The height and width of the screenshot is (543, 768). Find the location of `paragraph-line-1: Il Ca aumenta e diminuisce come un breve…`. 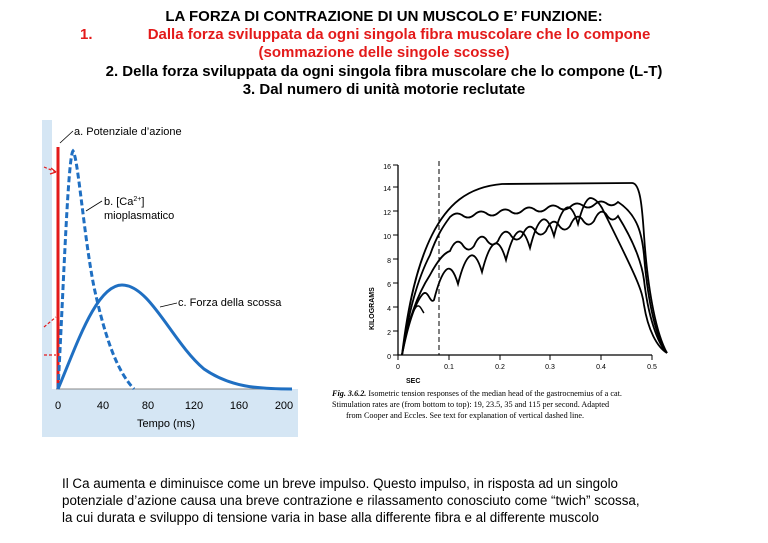

paragraph-line-1: Il Ca aumenta e diminuisce come un breve… is located at coordinates (340, 483).